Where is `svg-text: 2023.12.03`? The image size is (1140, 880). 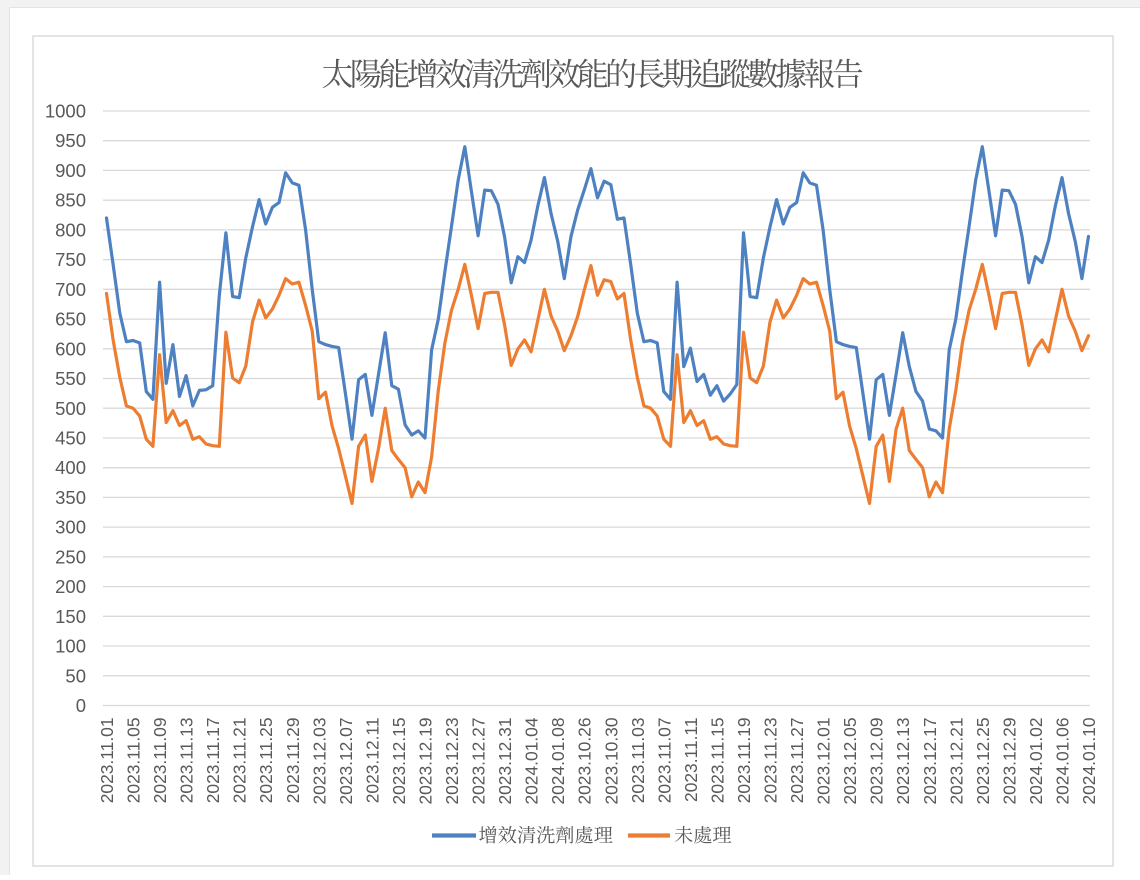
svg-text: 2023.12.03 is located at coordinates (319, 761).